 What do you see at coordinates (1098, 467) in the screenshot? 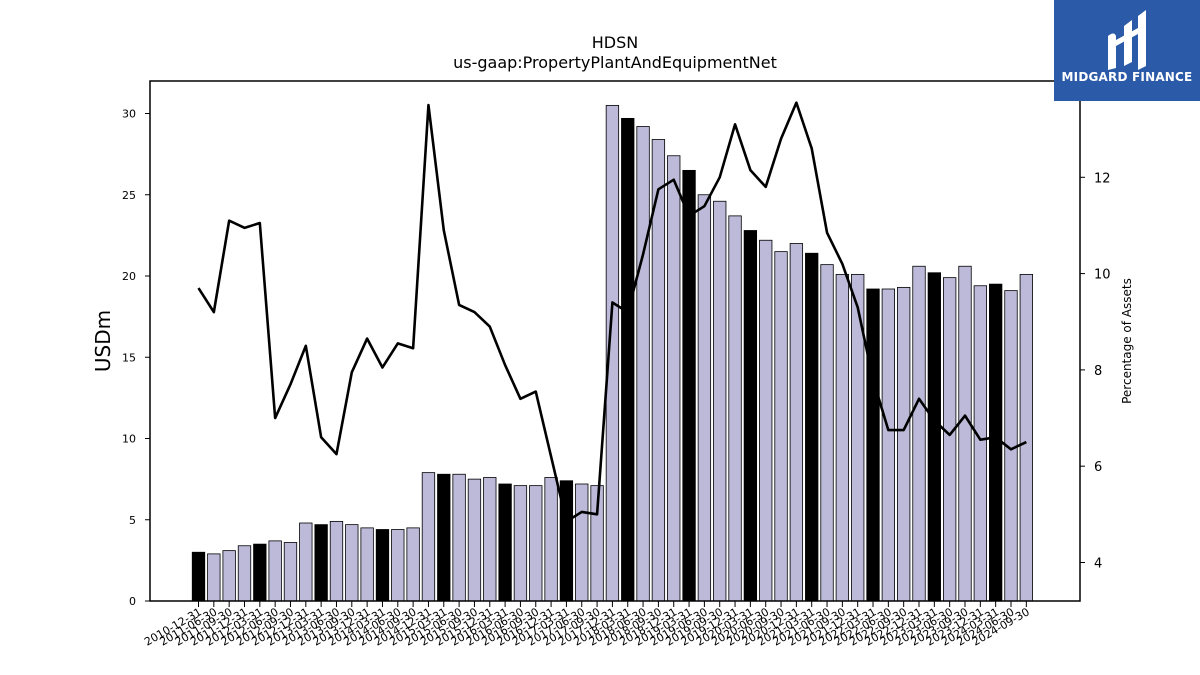
I see `y2-tick-label: 6` at bounding box center [1098, 467].